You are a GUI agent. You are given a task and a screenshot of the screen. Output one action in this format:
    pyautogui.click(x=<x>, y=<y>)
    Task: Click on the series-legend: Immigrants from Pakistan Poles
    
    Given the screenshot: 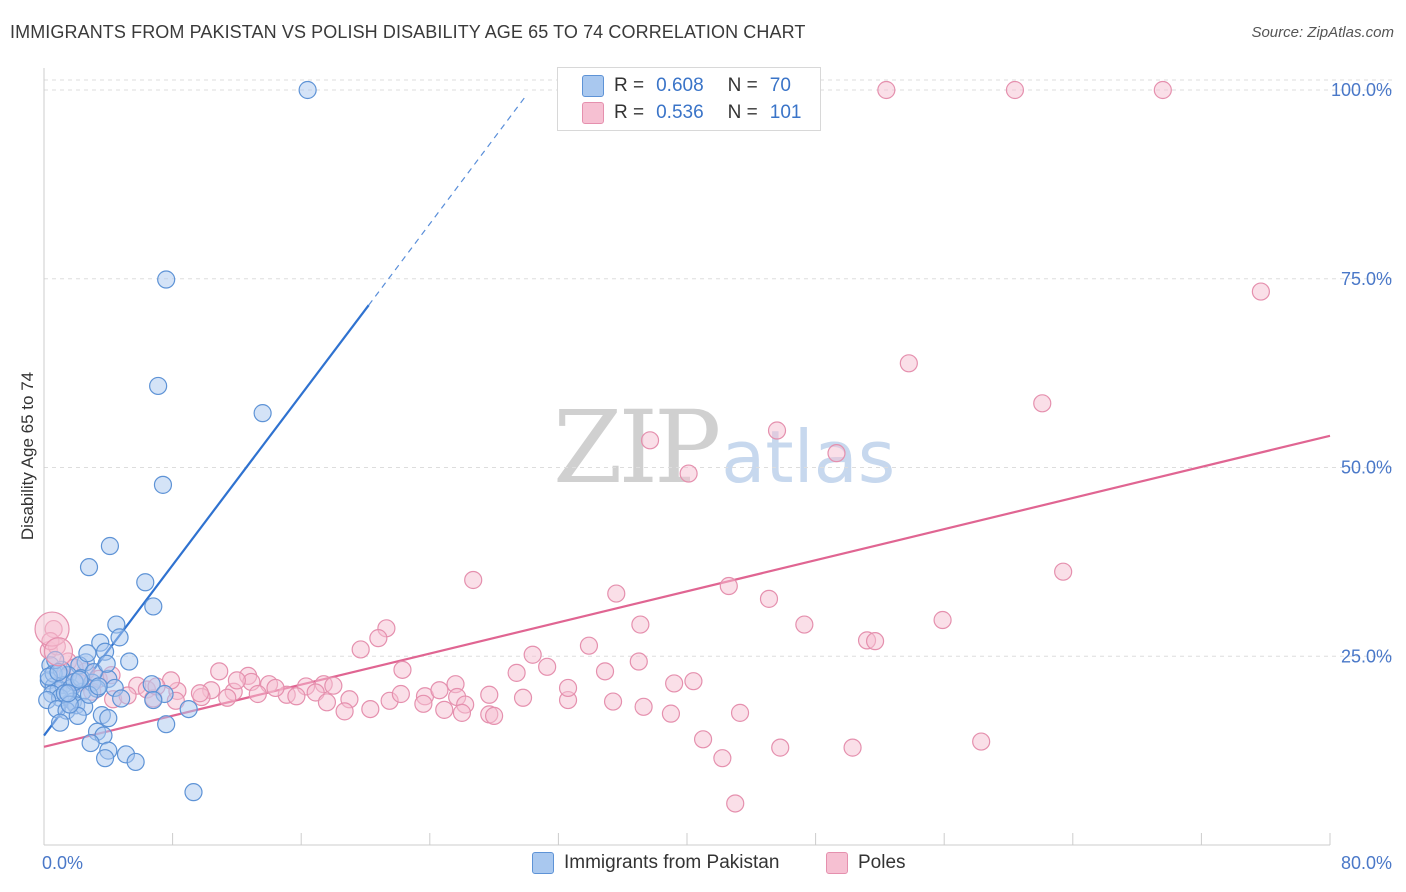 What is the action you would take?
    pyautogui.click(x=703, y=865)
    